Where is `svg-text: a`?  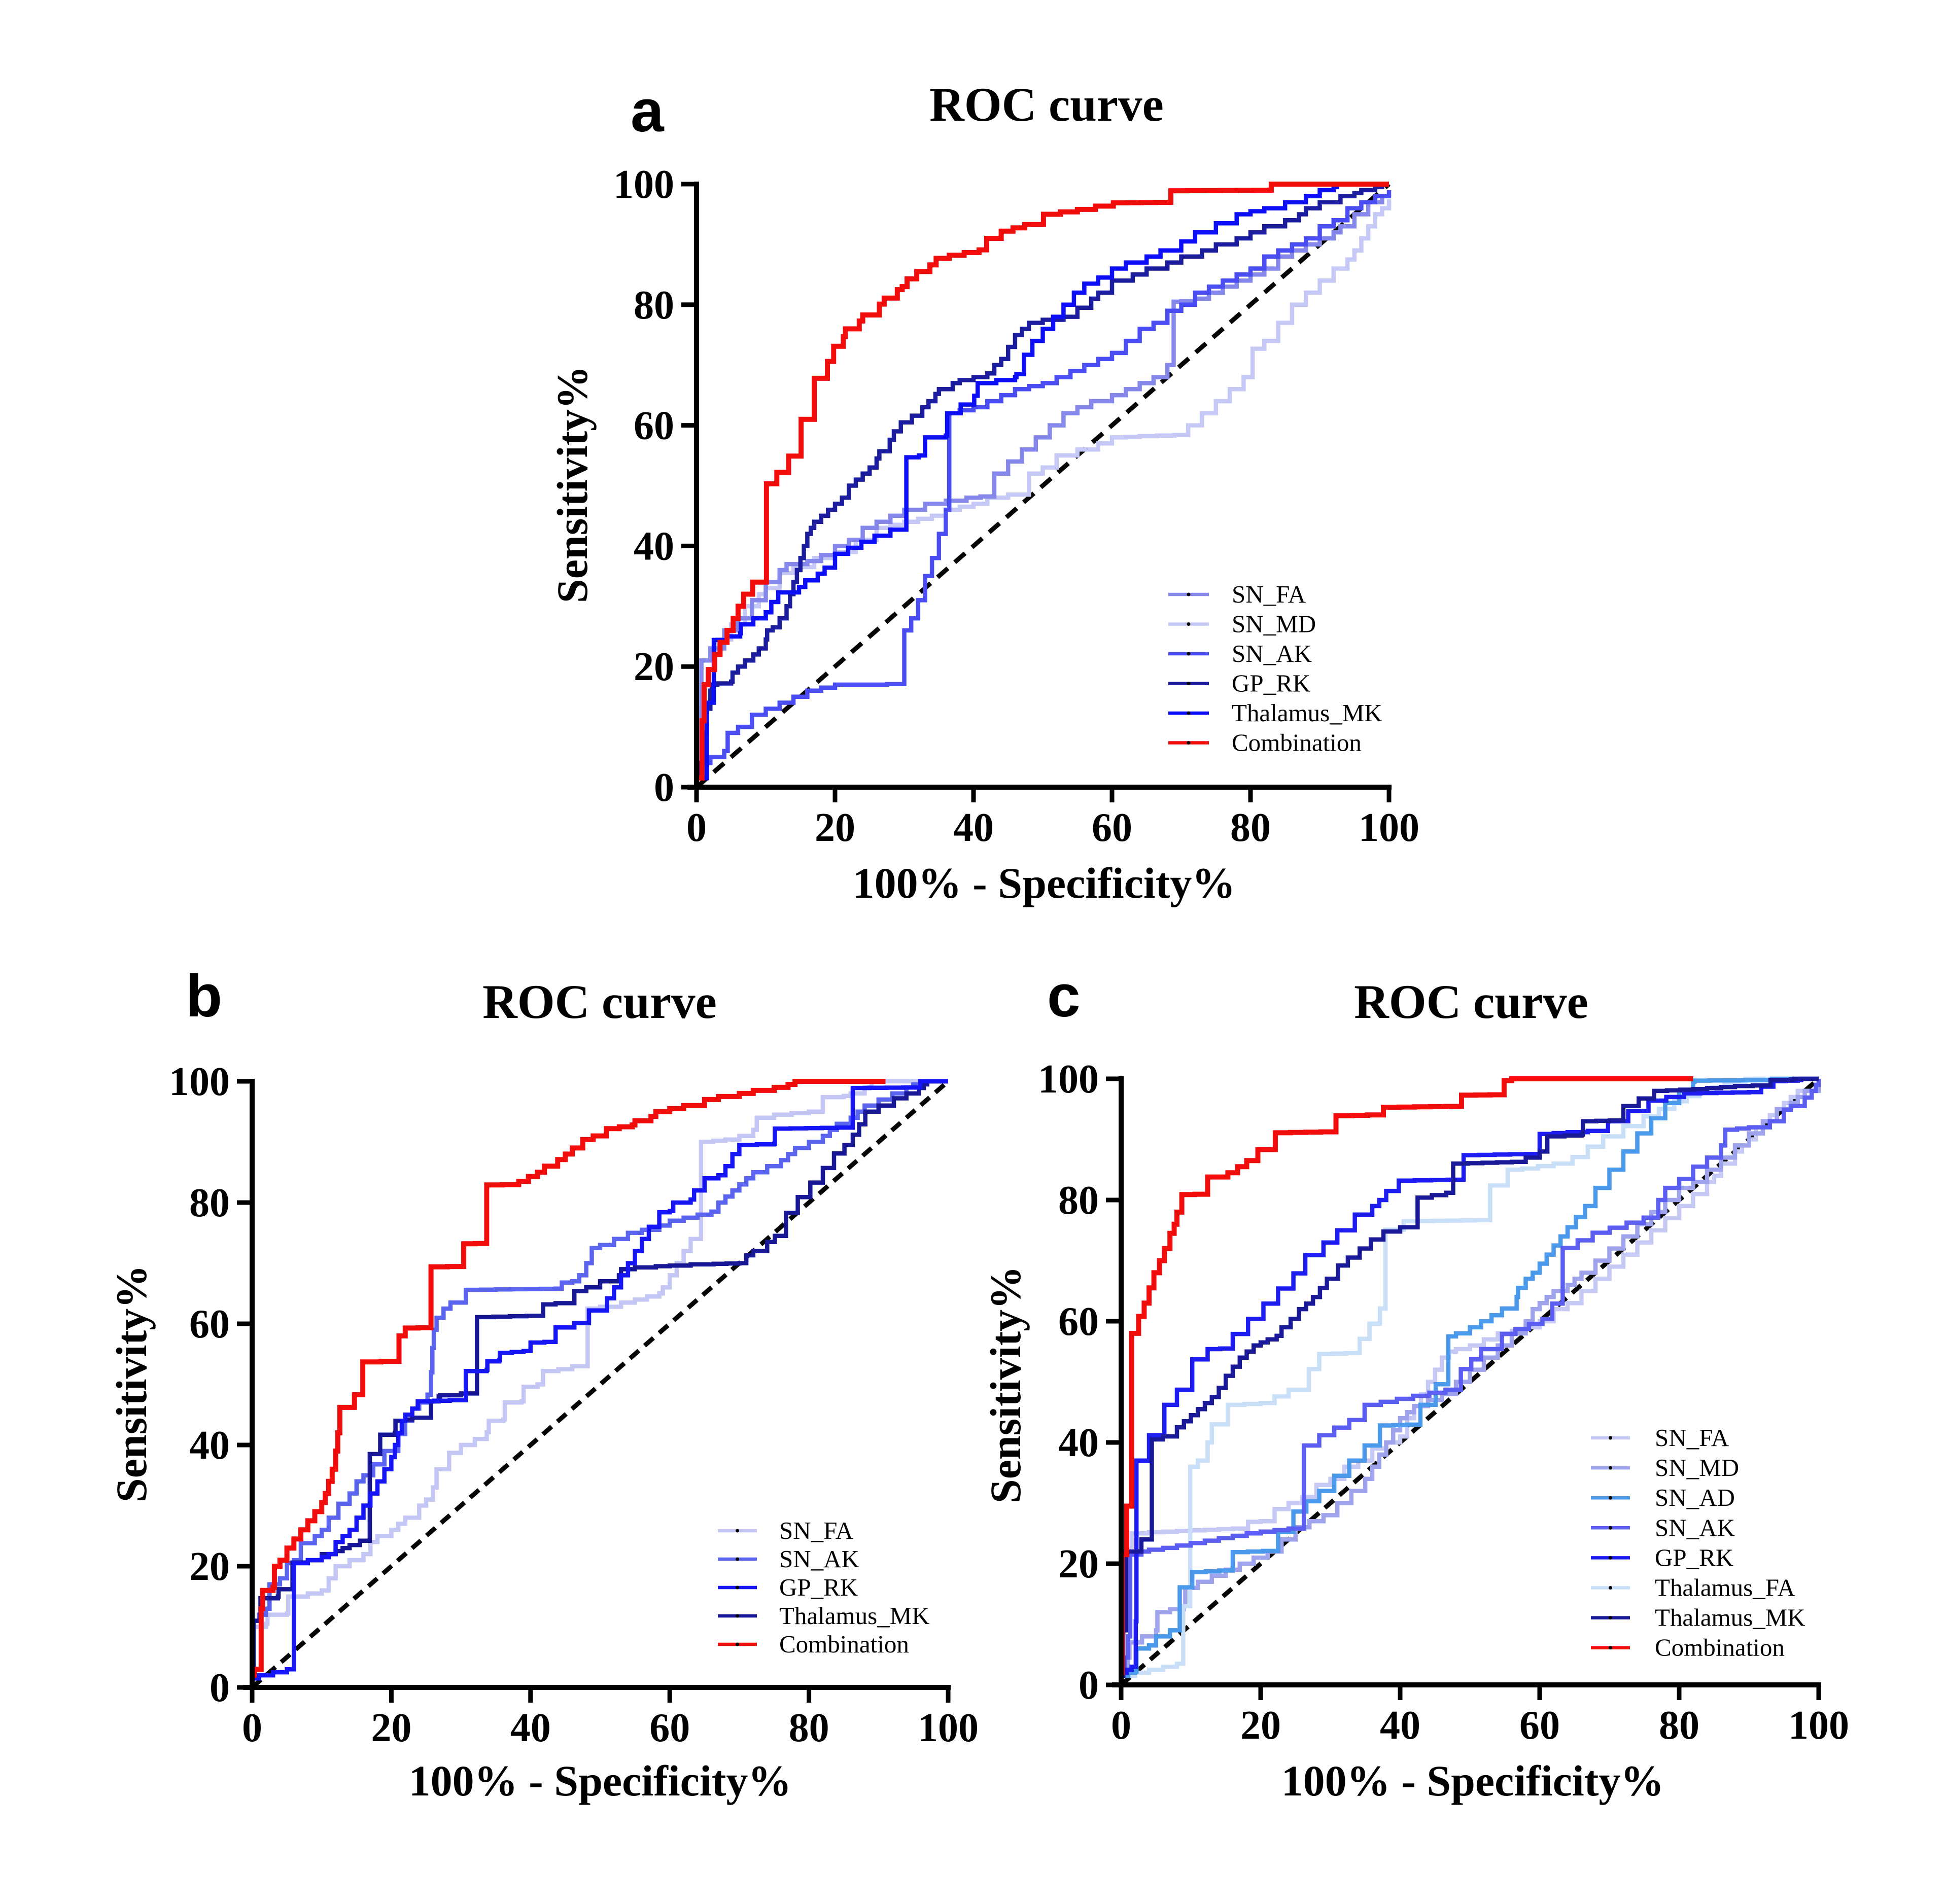 svg-text: a is located at coordinates (648, 112).